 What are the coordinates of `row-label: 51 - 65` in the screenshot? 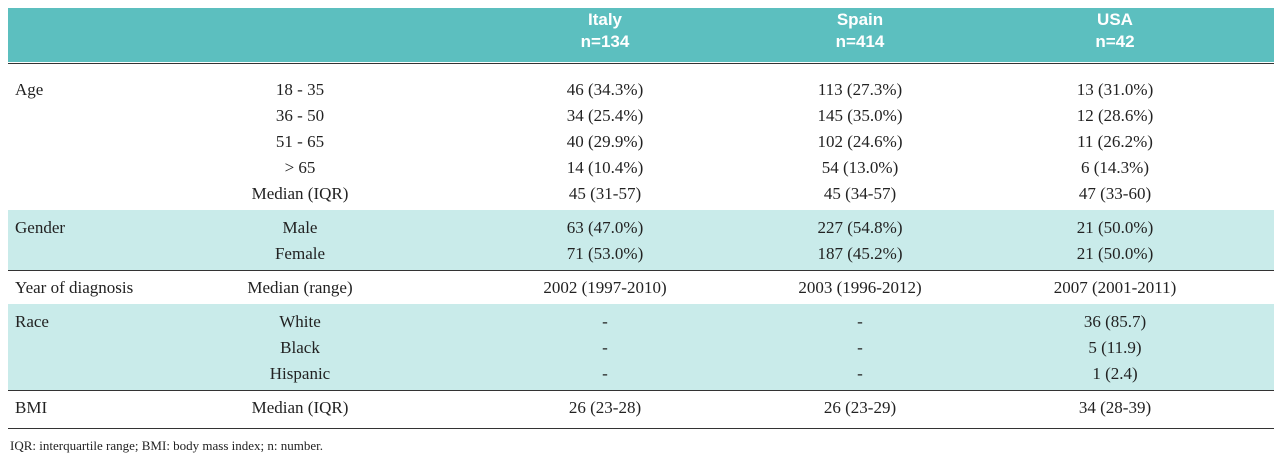 It's located at (300, 141).